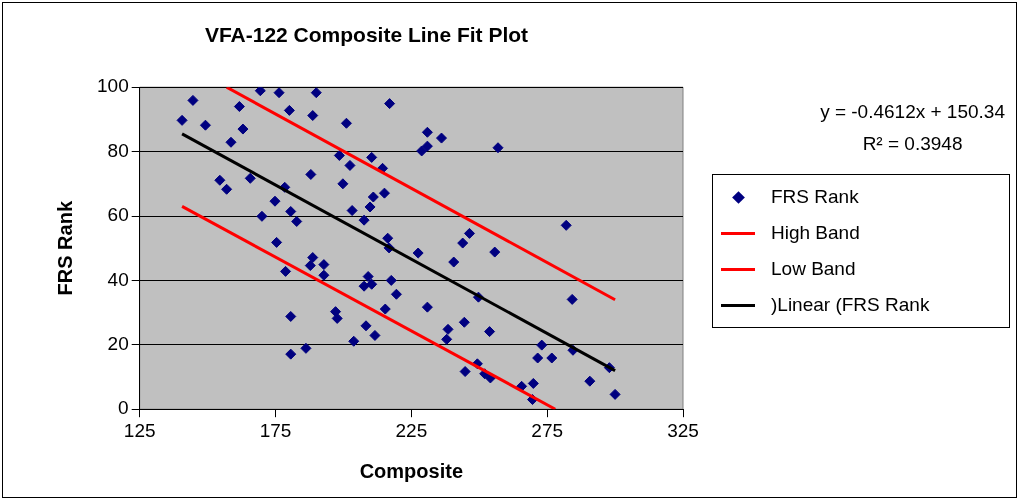  What do you see at coordinates (275, 430) in the screenshot?
I see `x-tick-label: 175` at bounding box center [275, 430].